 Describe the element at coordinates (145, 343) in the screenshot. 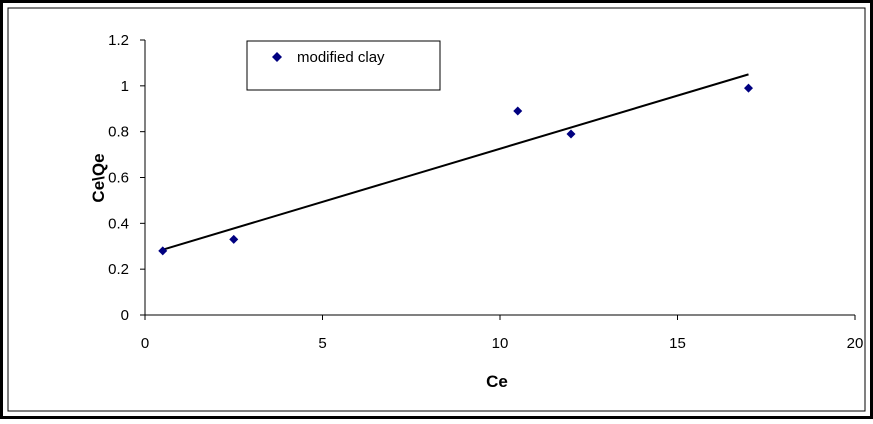

I see `x-tick-label: 0` at that location.